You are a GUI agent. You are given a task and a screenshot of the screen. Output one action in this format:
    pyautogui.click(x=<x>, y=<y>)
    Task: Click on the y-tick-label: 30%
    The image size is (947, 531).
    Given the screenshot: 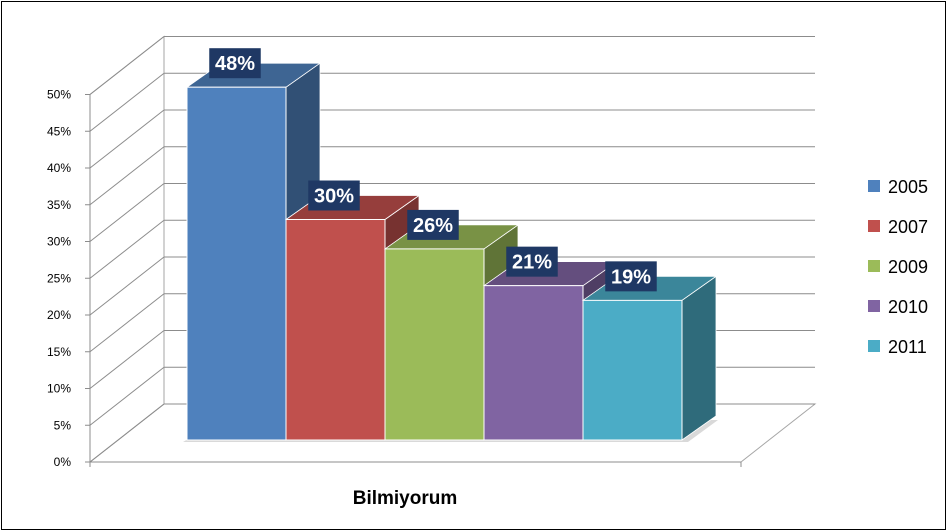 What is the action you would take?
    pyautogui.click(x=59, y=242)
    